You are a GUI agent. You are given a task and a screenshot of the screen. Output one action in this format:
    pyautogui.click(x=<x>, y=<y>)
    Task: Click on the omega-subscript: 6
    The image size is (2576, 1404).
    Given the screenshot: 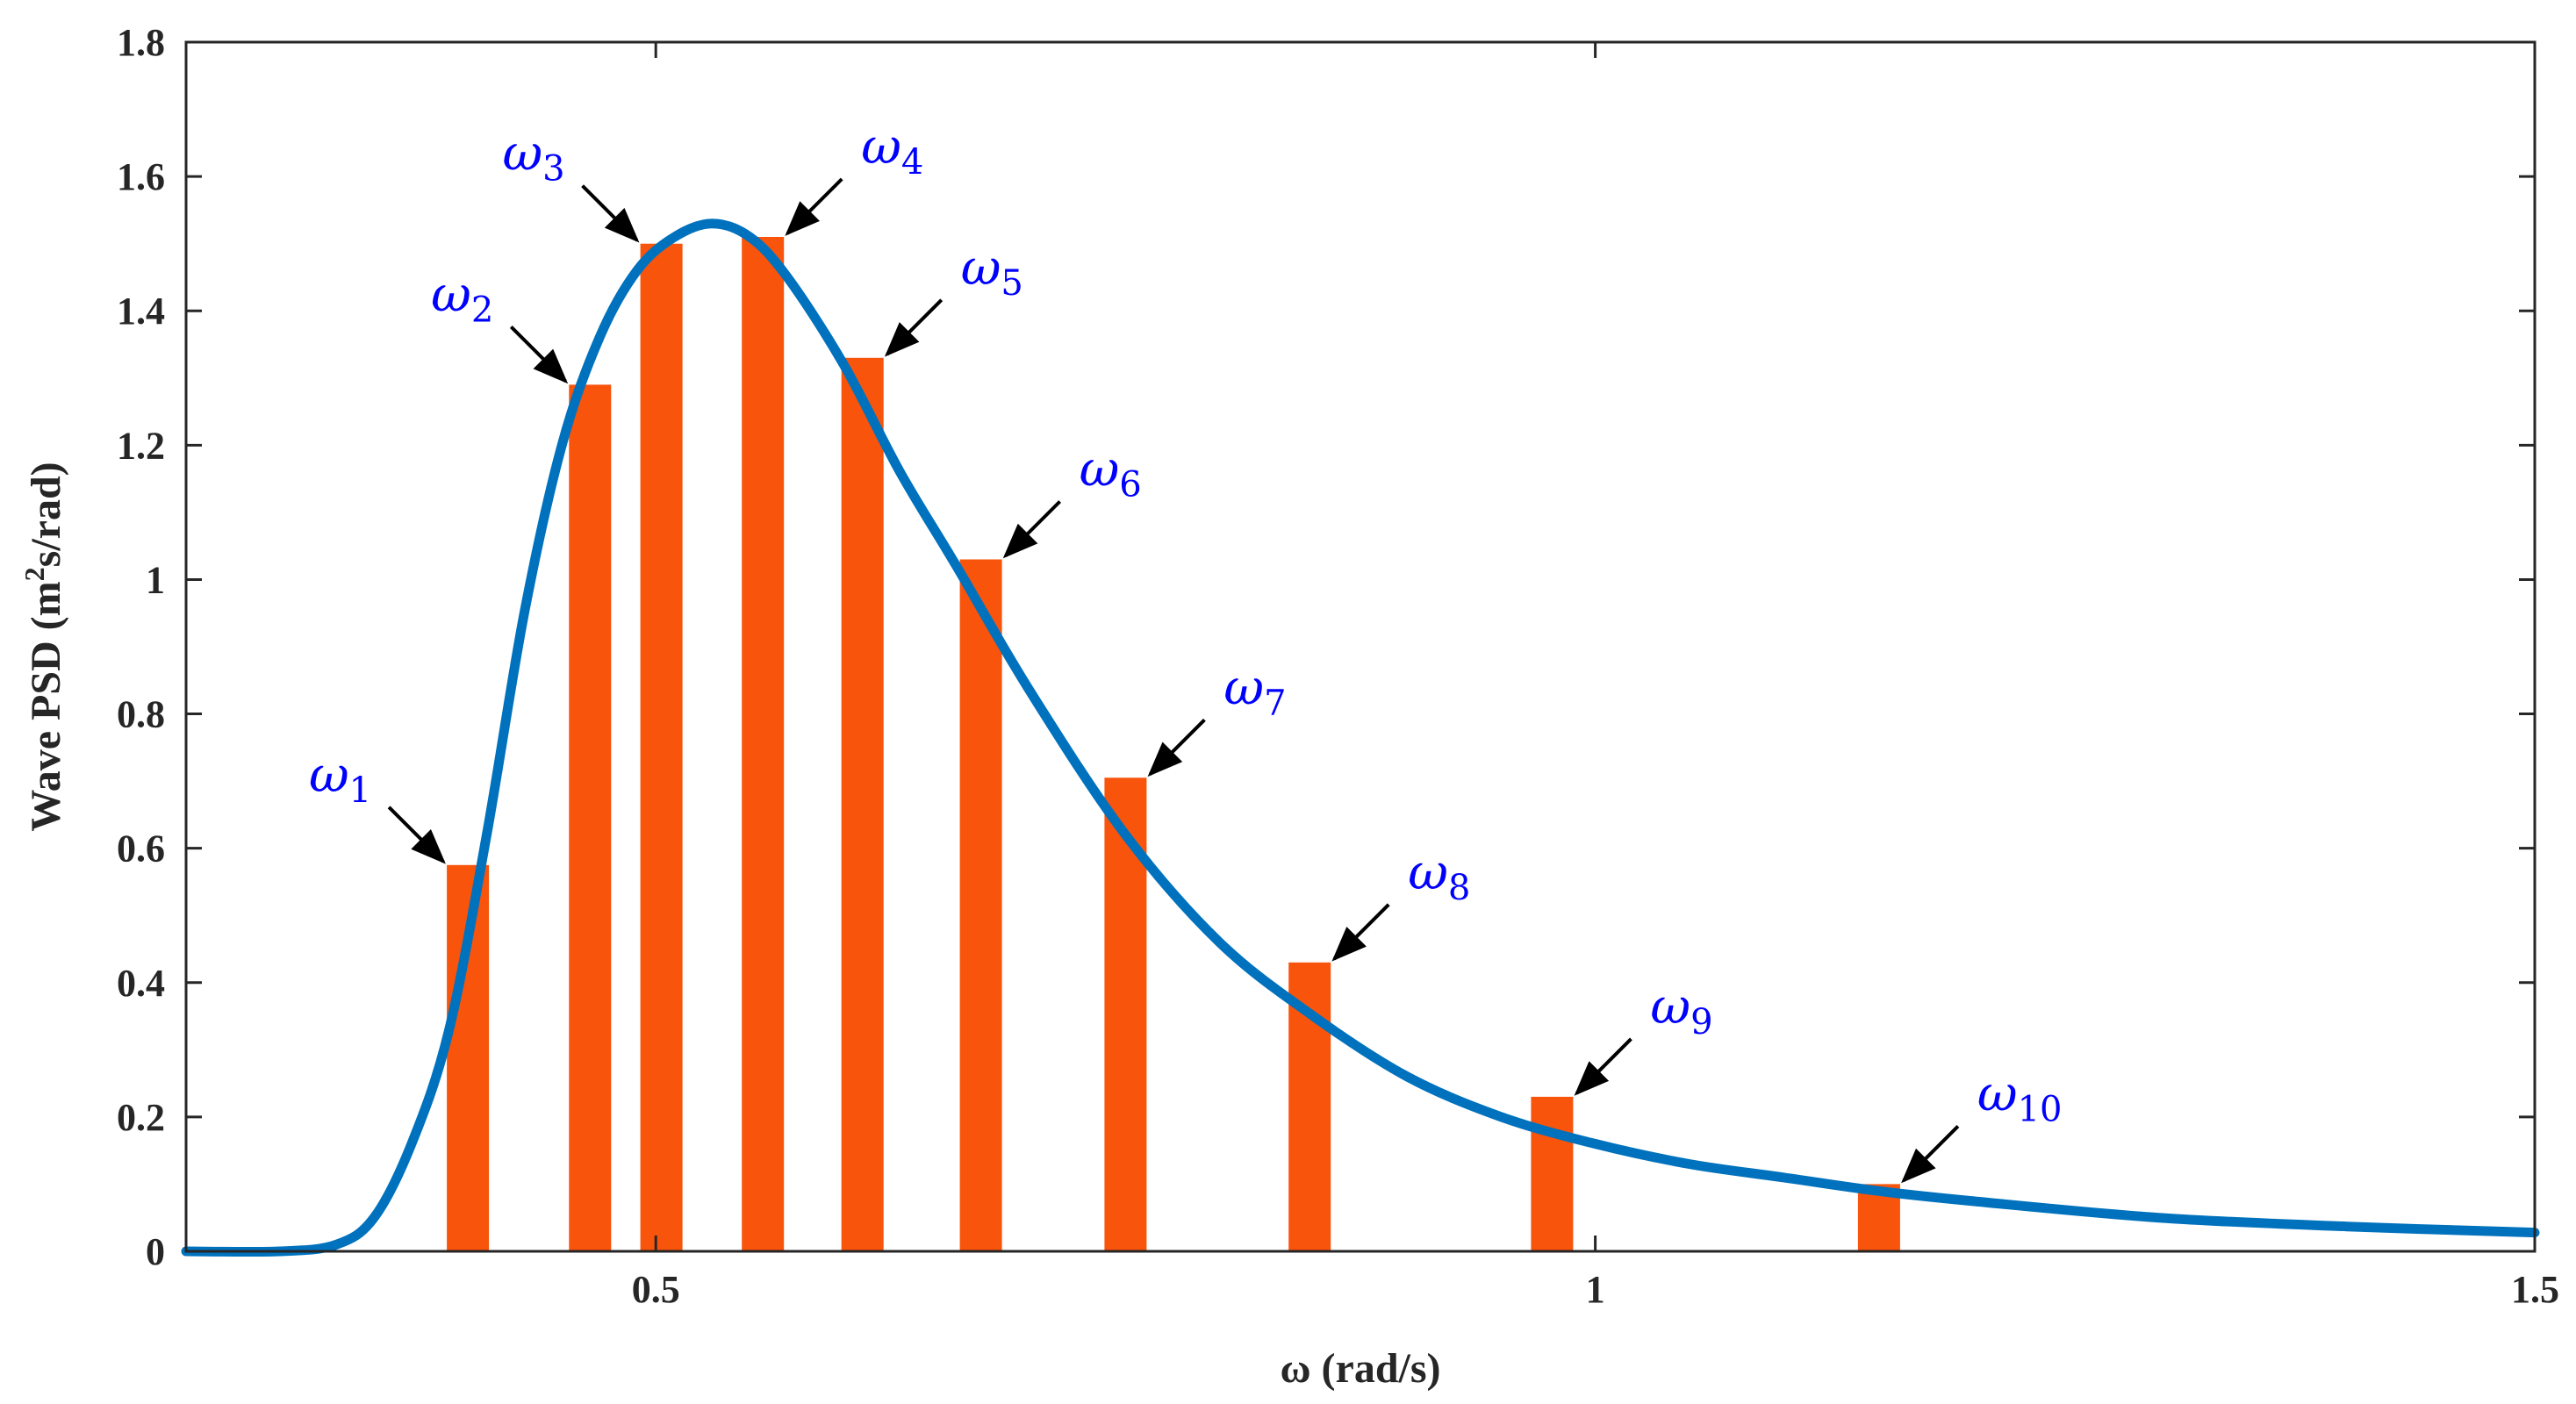 What is the action you would take?
    pyautogui.click(x=1130, y=485)
    